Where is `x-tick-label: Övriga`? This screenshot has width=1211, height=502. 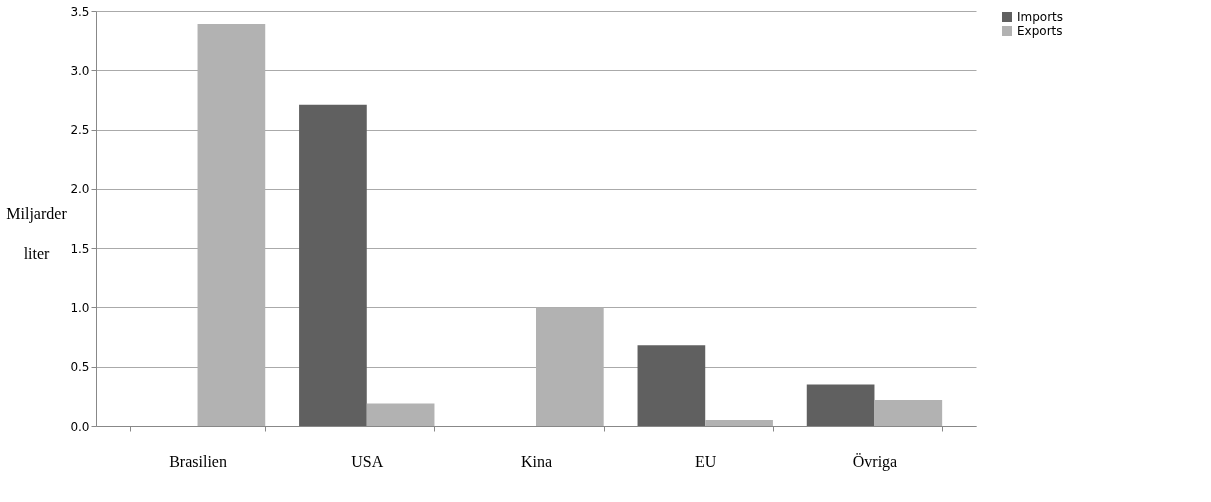
x-tick-label: Övriga is located at coordinates (875, 461).